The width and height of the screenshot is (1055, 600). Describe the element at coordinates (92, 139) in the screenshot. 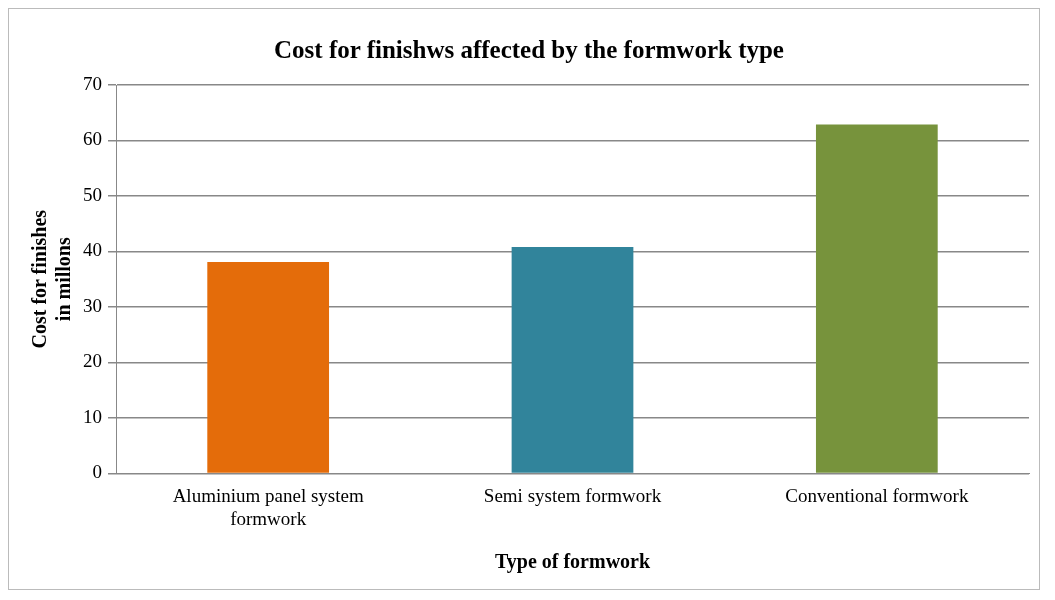

I see `y-tick-label: 60` at that location.